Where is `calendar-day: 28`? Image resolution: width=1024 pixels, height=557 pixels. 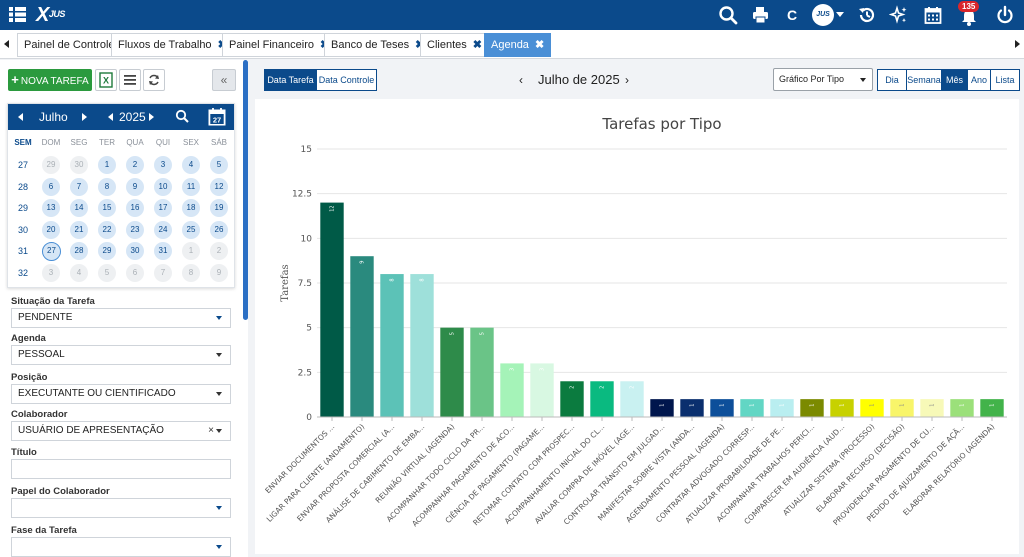
calendar-day: 28 is located at coordinates (79, 251).